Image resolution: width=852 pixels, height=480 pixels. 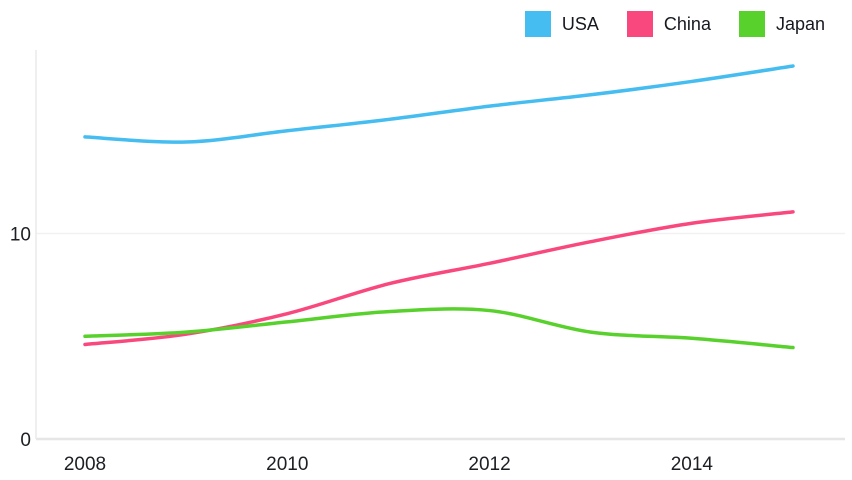 I want to click on series-line-japan, so click(x=439, y=328).